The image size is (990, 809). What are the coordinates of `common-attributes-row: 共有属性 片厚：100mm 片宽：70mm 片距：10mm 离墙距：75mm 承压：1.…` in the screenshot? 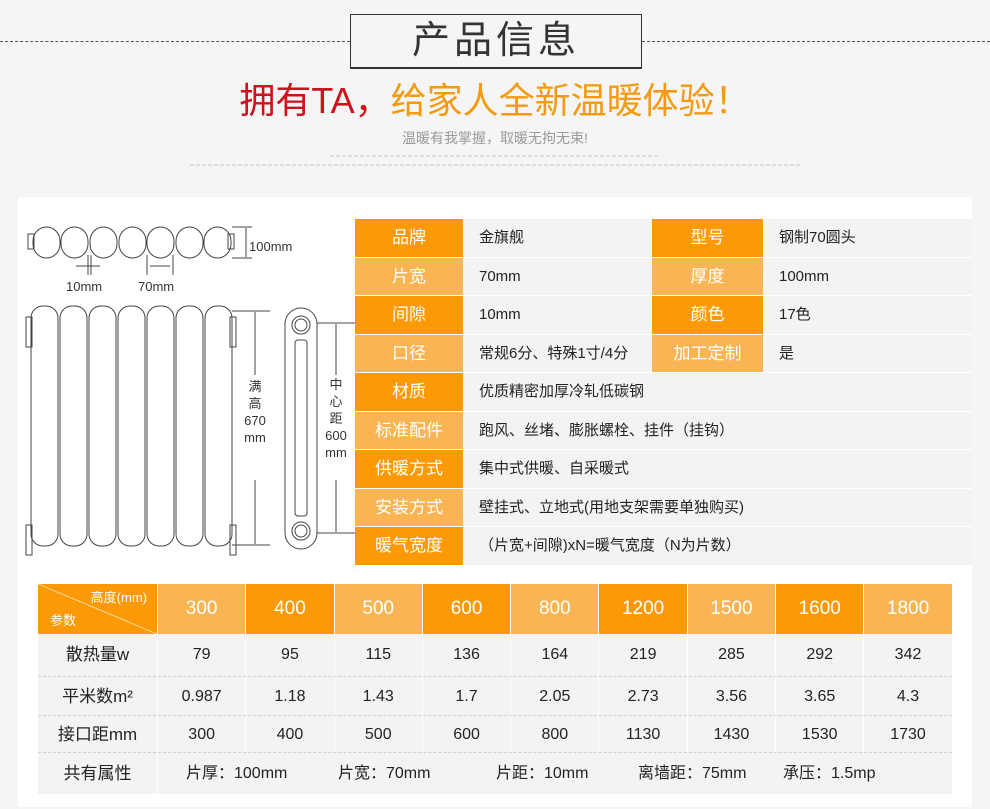 It's located at (495, 773).